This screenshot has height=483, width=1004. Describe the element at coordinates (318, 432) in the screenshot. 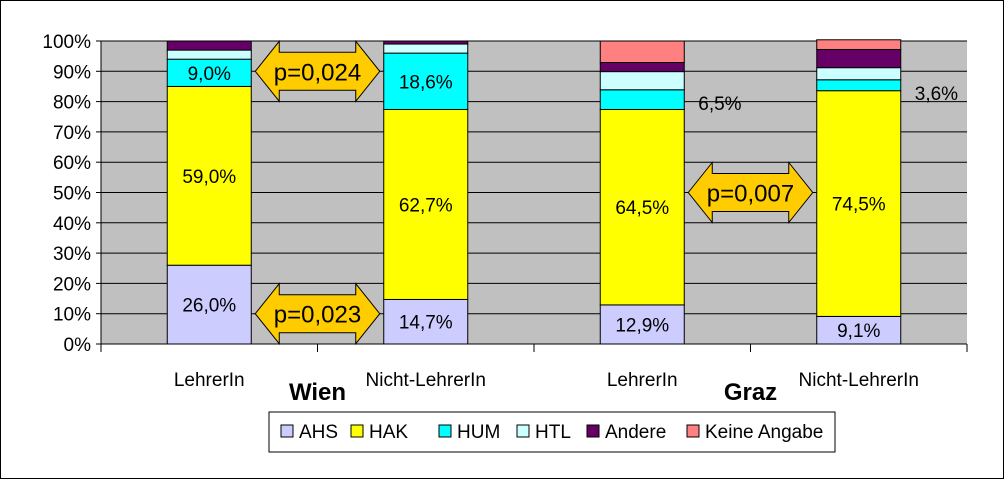

I see `legend-label: AHS` at that location.